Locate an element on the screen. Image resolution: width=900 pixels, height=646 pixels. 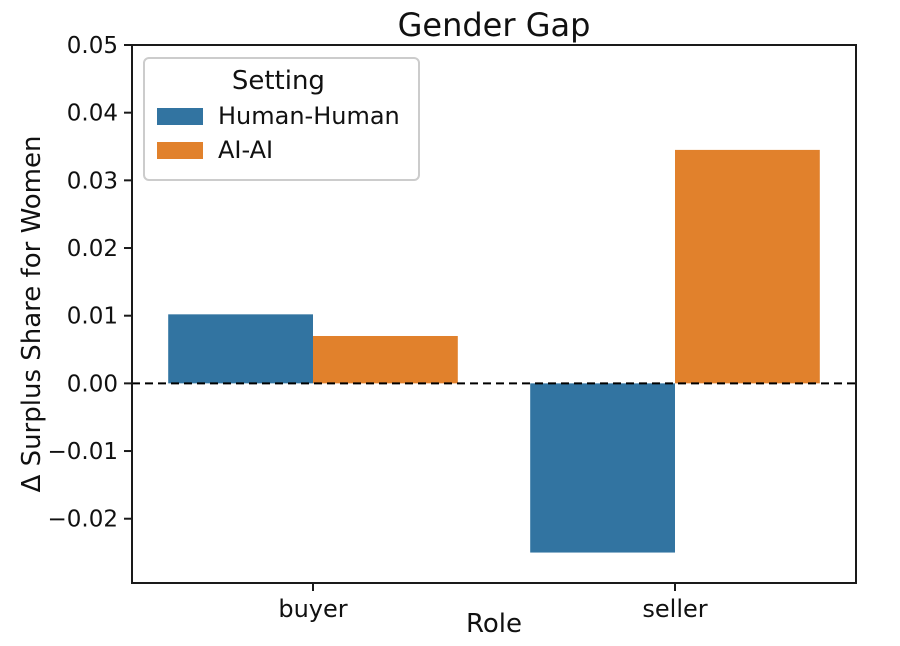
legend-label-ai-ai: AI-AI is located at coordinates (246, 150).